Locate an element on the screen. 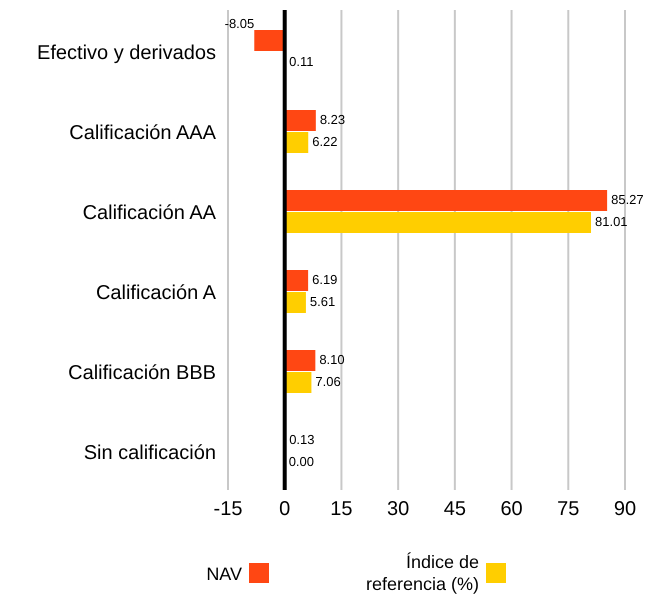  data-label: 0.13 is located at coordinates (302, 439).